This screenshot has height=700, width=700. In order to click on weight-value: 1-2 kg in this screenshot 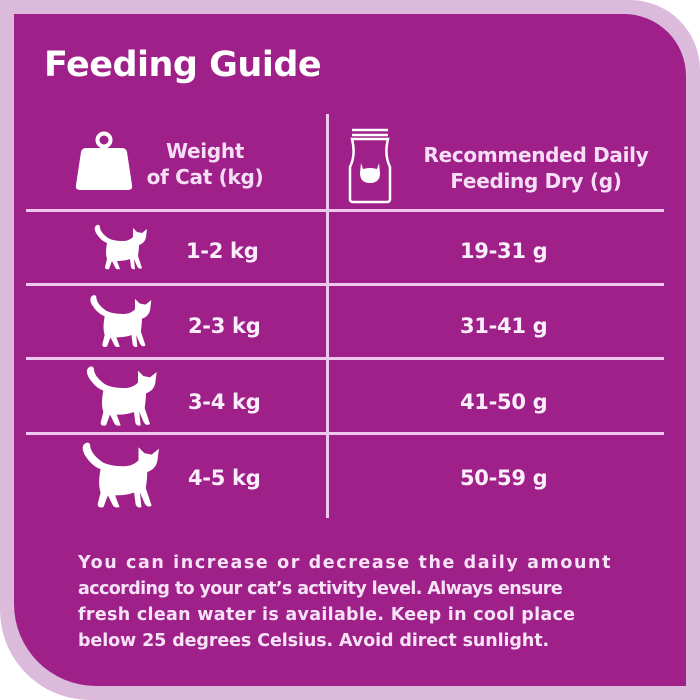, I will do `click(222, 251)`.